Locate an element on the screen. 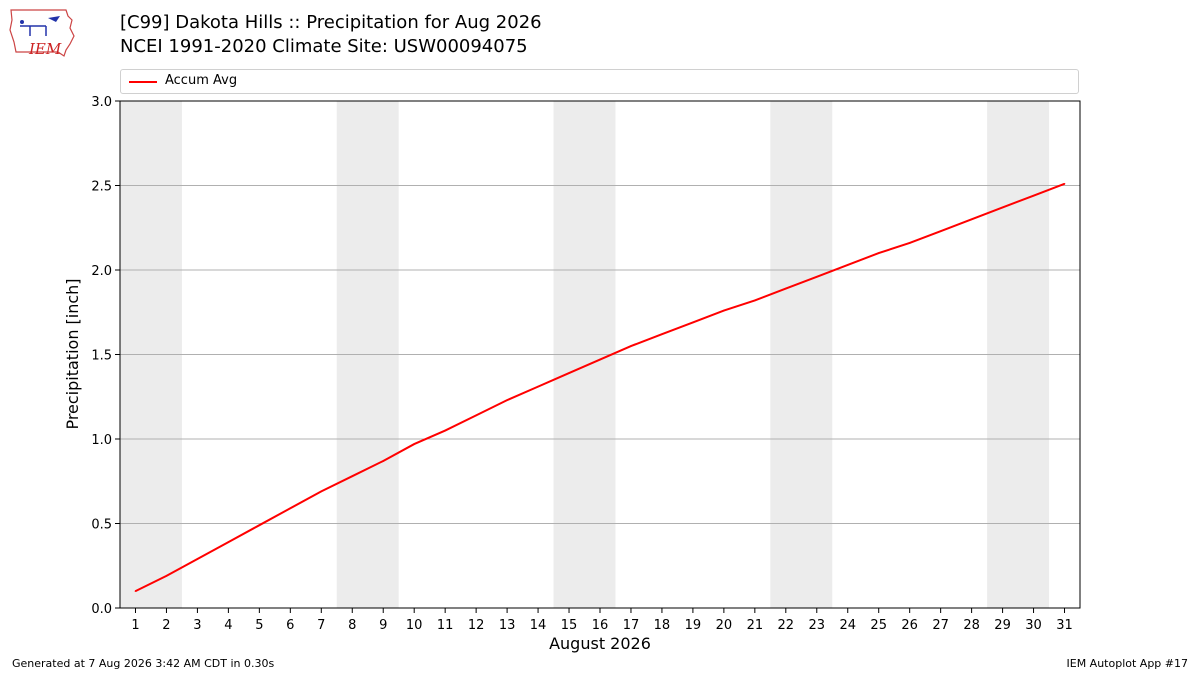 This screenshot has height=675, width=1200. x-tick-label: 29 is located at coordinates (1002, 625).